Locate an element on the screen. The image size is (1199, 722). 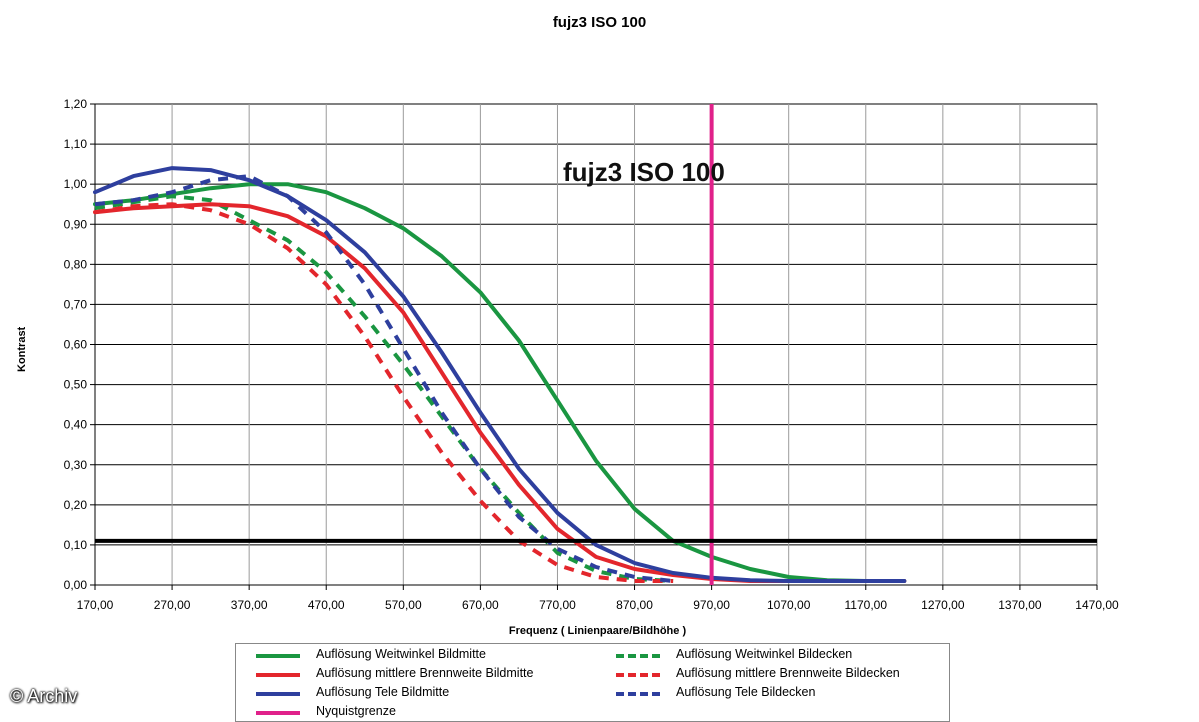
y-tick-label: 0,00 is located at coordinates (76, 585).